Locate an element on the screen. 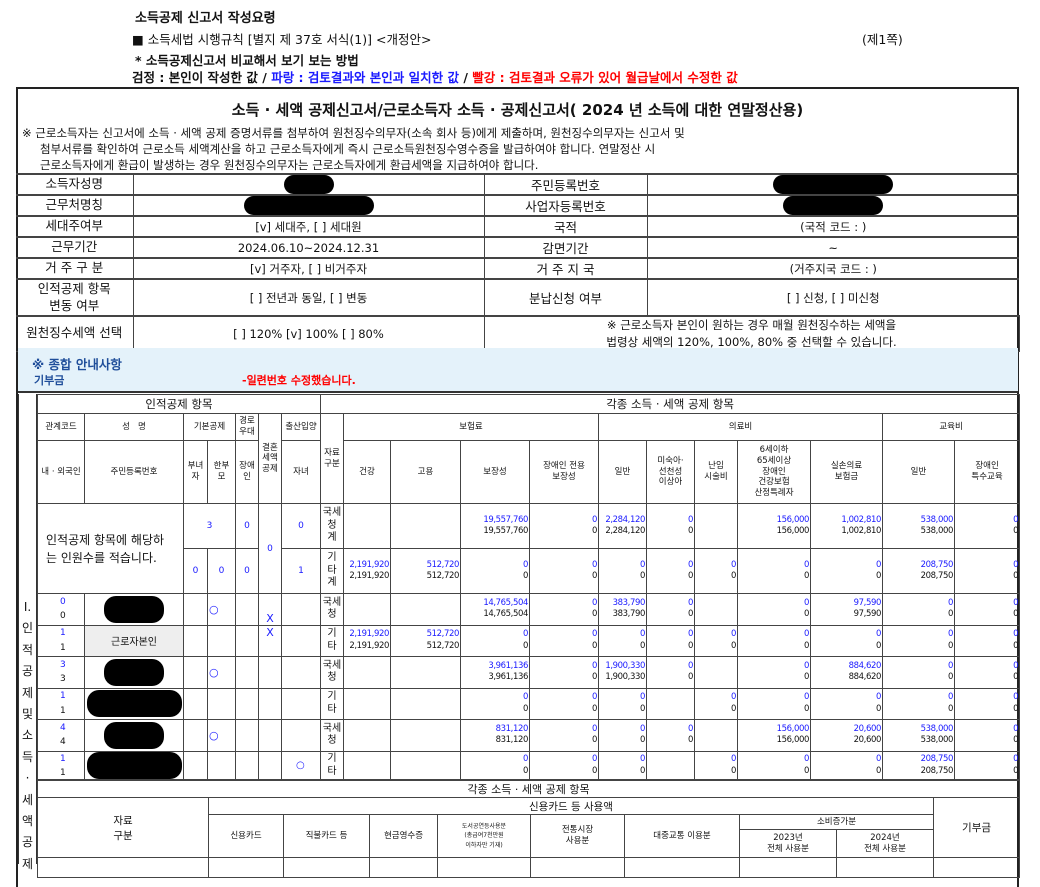 This screenshot has height=887, width=1040. submitted-amount: 14,765,504 is located at coordinates (505, 614).